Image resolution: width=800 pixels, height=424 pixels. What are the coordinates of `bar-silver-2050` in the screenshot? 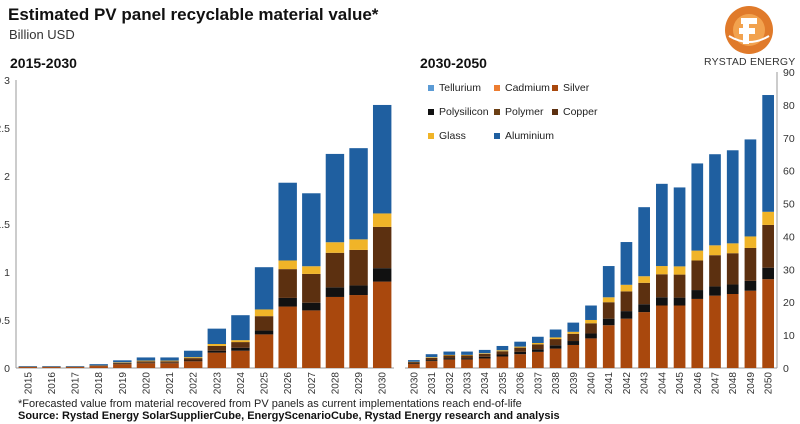 It's located at (768, 323).